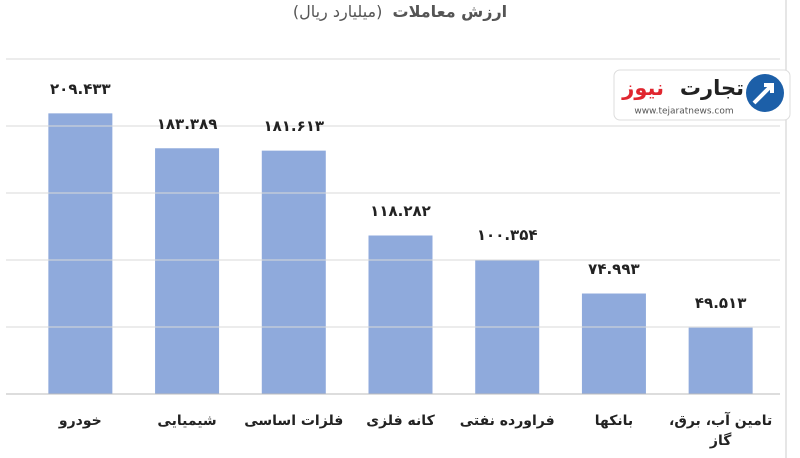 The image size is (800, 458). Describe the element at coordinates (507, 235) in the screenshot. I see `value-label: ۱۰۰.۳۵۴` at that location.